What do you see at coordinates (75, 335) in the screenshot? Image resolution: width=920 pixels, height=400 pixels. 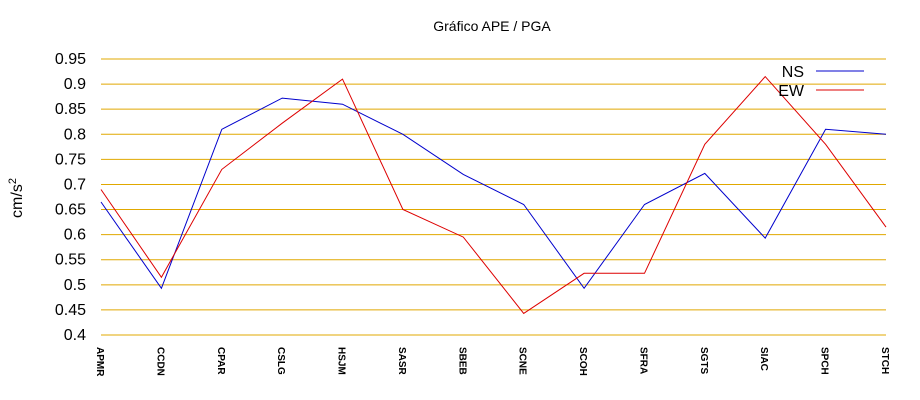 I see `y-tick-label: 0.4` at bounding box center [75, 335].